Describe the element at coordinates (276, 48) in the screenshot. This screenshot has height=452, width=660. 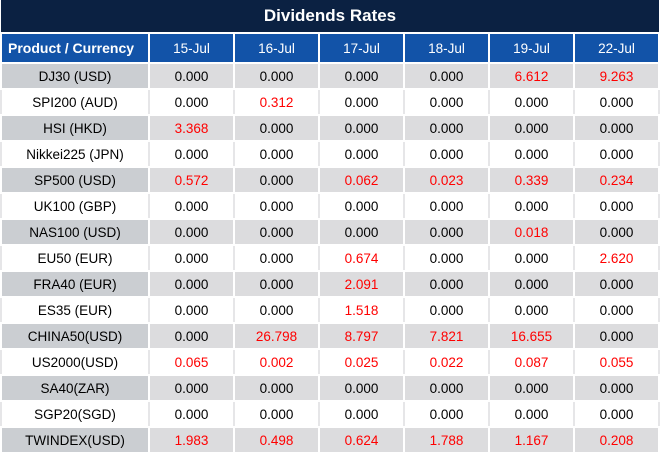
I see `column-header-date: 16-Jul` at that location.